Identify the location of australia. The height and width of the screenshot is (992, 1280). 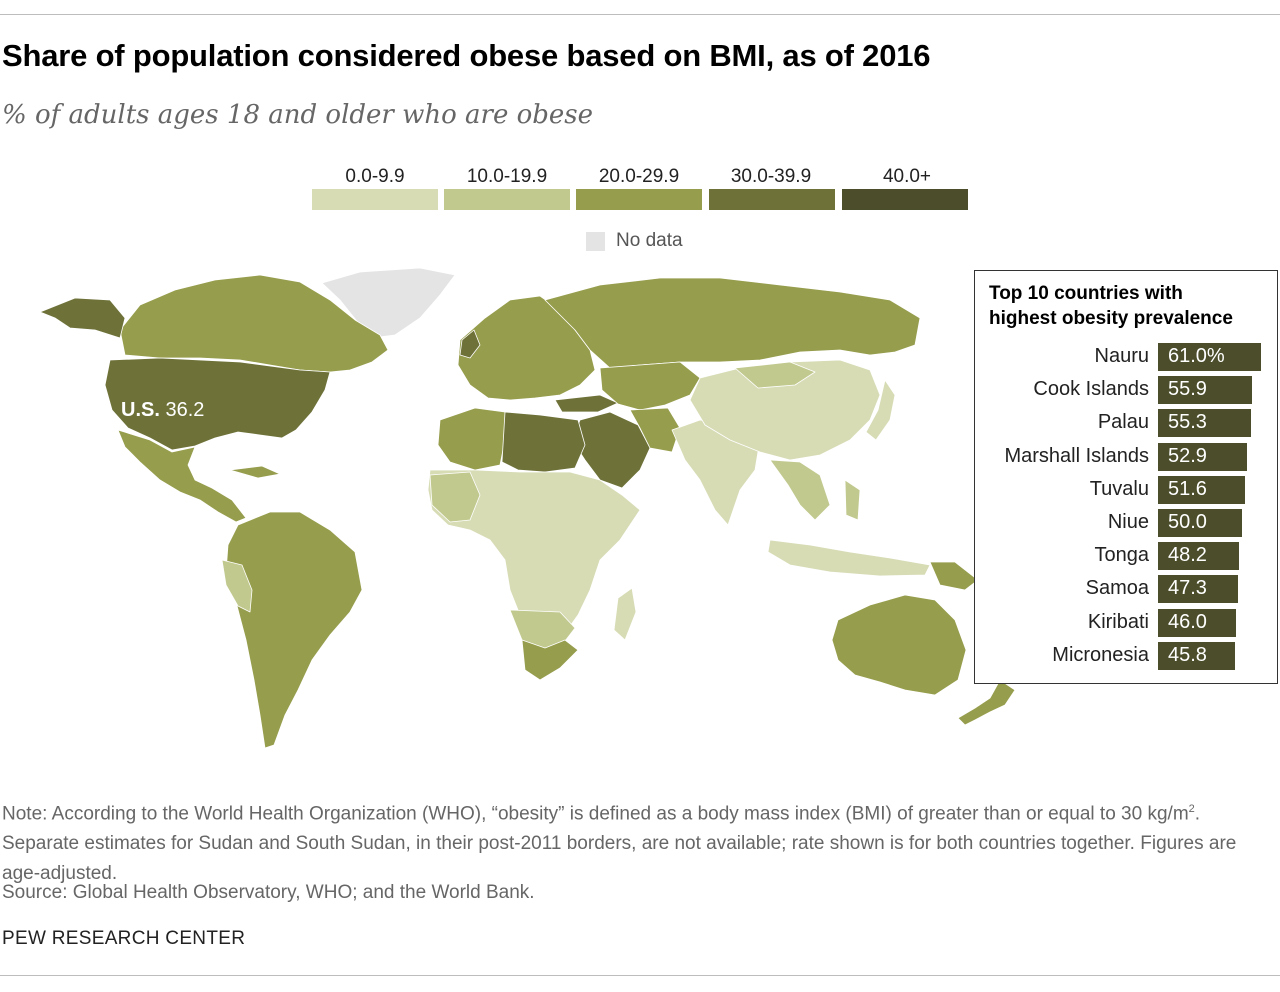
(899, 645).